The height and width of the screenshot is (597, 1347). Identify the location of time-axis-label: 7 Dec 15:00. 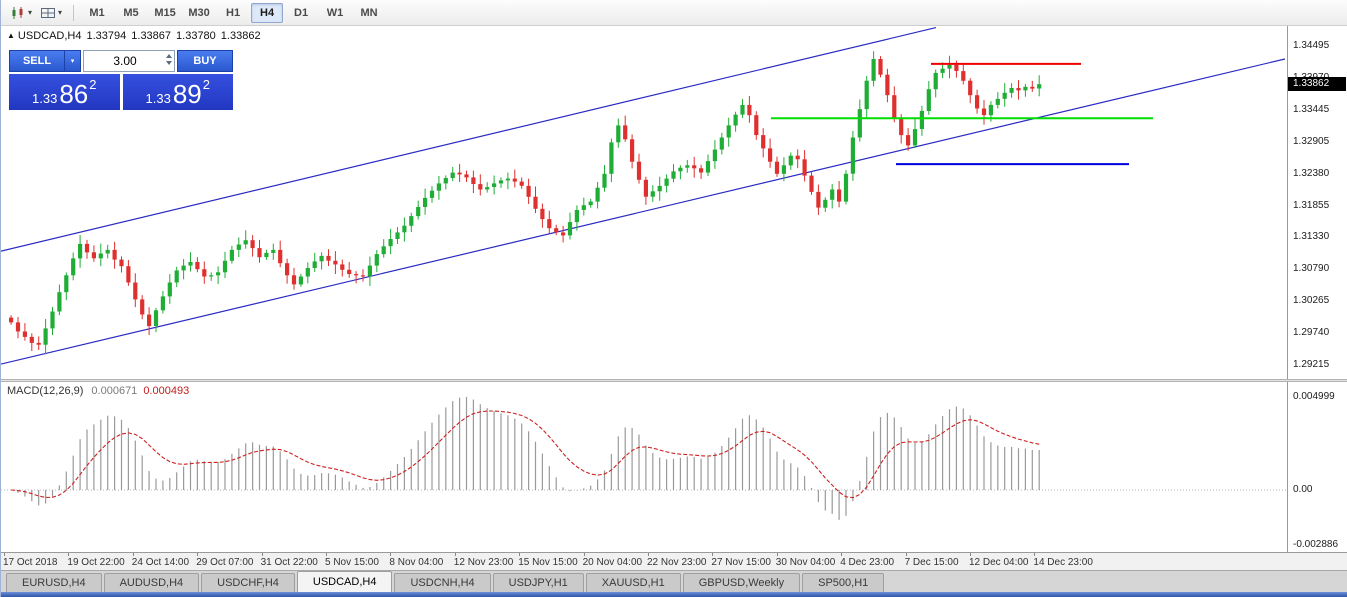
(931, 562).